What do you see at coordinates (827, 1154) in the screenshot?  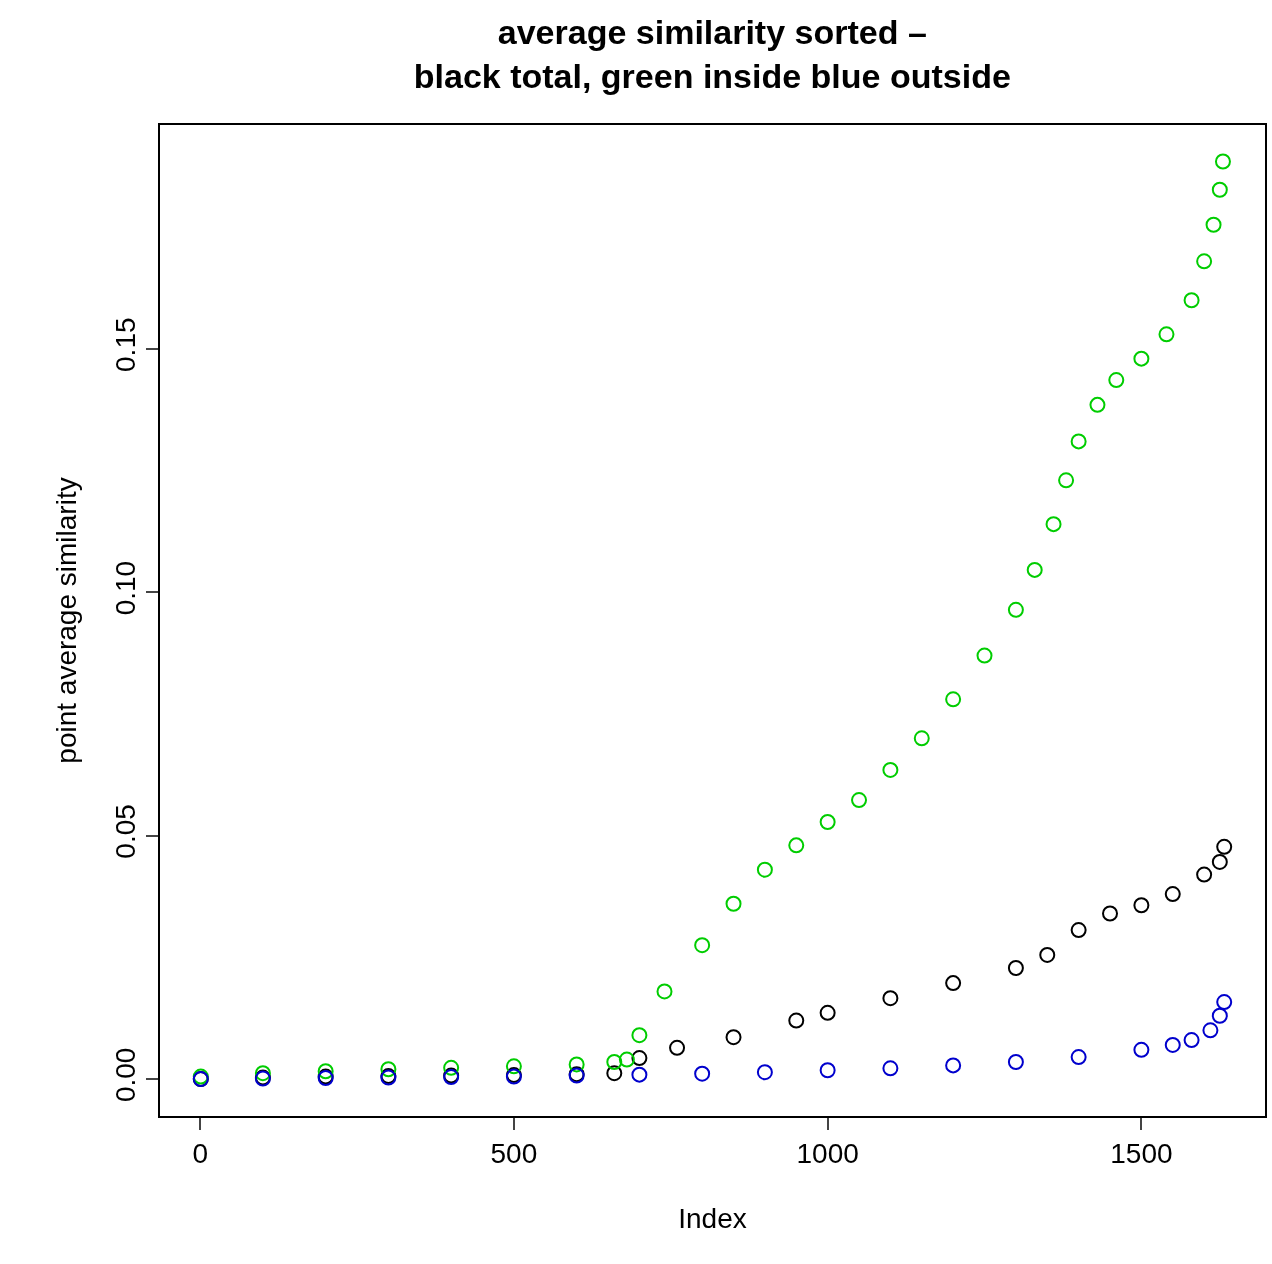 I see `x-tick-label: 1000` at bounding box center [827, 1154].